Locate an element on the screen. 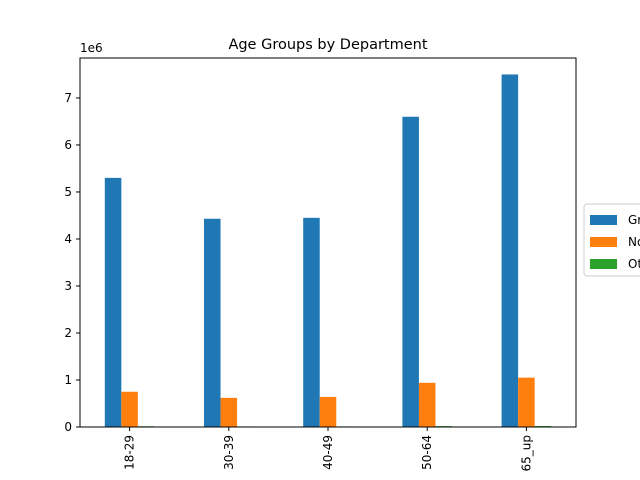  y-tick-label: 6 is located at coordinates (68, 145).